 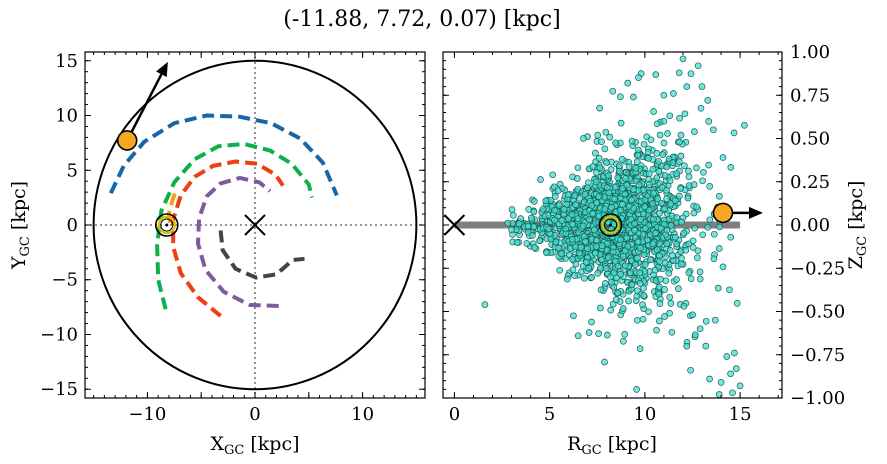 What do you see at coordinates (810, 182) in the screenshot?
I see `y-tick-label: 0.25` at bounding box center [810, 182].